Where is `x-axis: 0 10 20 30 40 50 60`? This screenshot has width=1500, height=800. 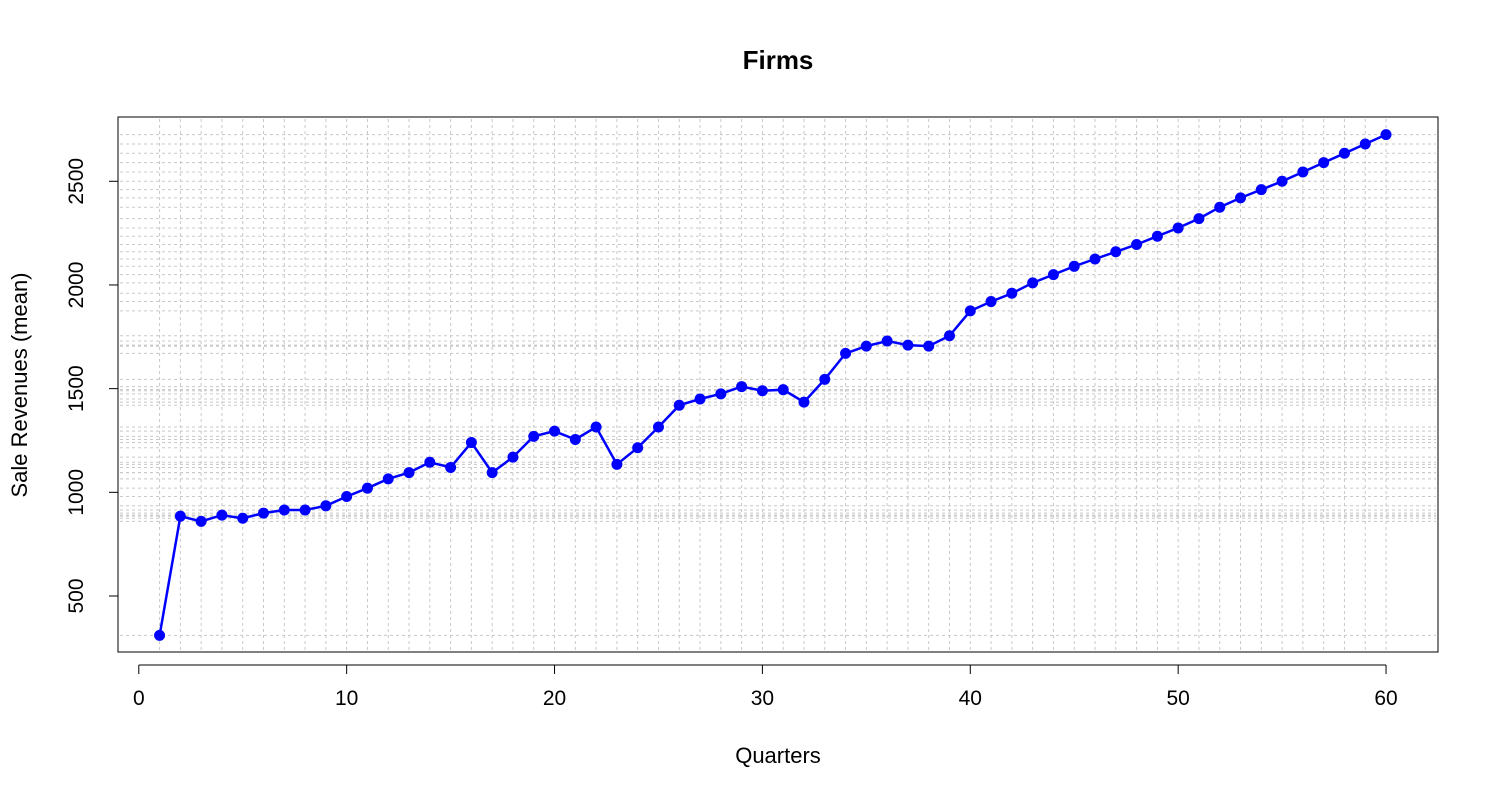
x-axis: 0 10 20 30 40 50 60 is located at coordinates (765, 687).